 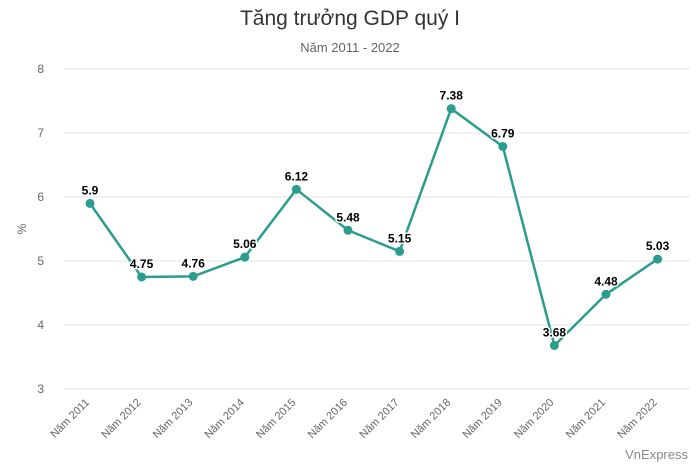 I want to click on x-tick-label: Năm 2012, so click(x=121, y=419).